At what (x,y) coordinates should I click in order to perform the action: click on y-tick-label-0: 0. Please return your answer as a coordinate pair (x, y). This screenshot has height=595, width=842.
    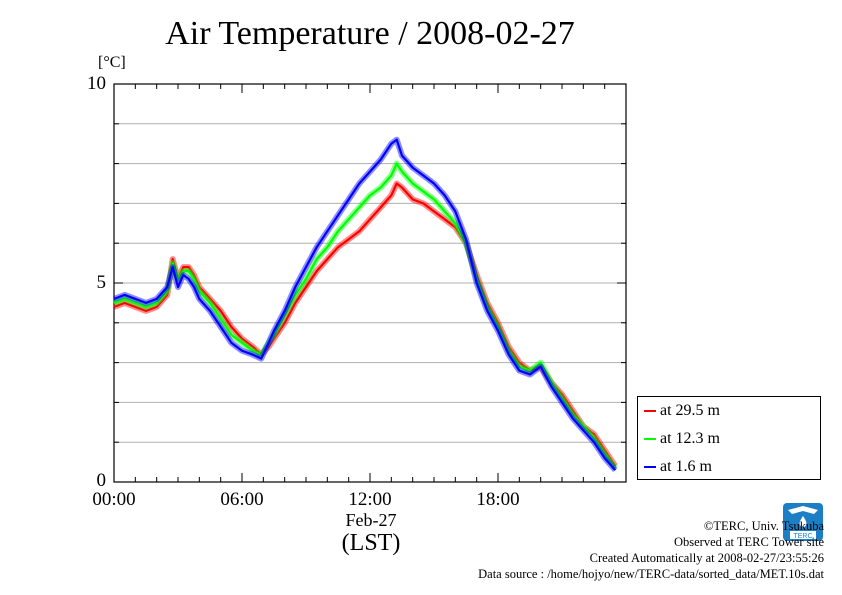
    Looking at the image, I should click on (101, 480).